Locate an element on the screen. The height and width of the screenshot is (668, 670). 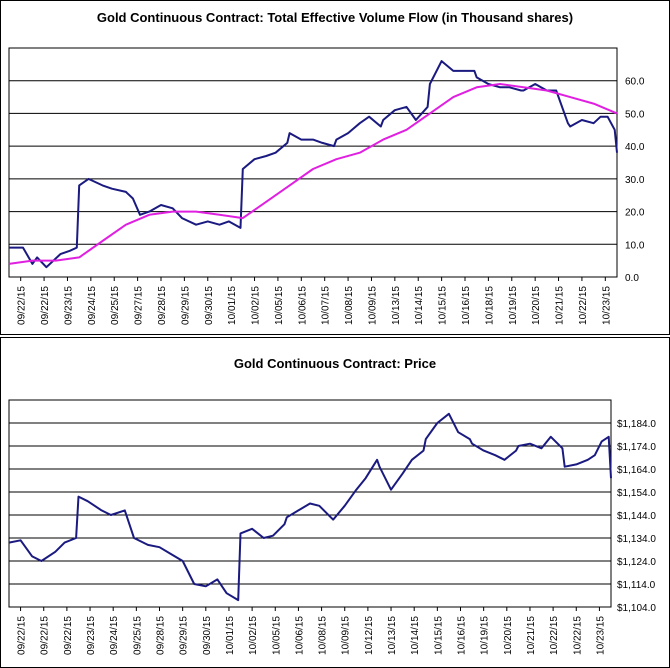
y-tick-label: 40.0 is located at coordinates (635, 147).